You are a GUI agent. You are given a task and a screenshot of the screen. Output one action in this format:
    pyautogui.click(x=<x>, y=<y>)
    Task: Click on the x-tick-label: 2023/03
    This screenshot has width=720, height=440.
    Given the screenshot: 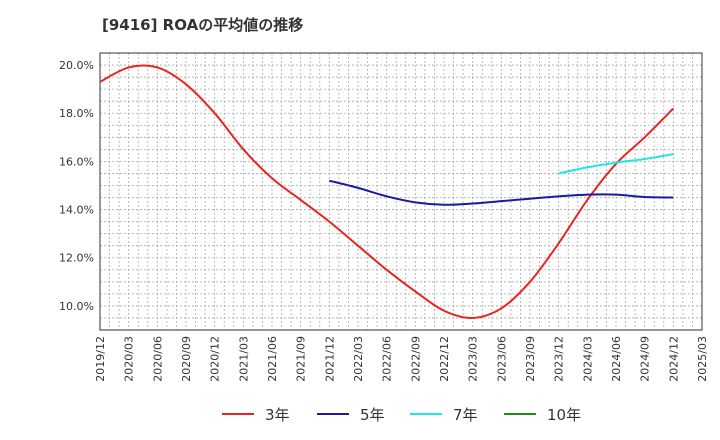 What is the action you would take?
    pyautogui.click(x=473, y=359)
    